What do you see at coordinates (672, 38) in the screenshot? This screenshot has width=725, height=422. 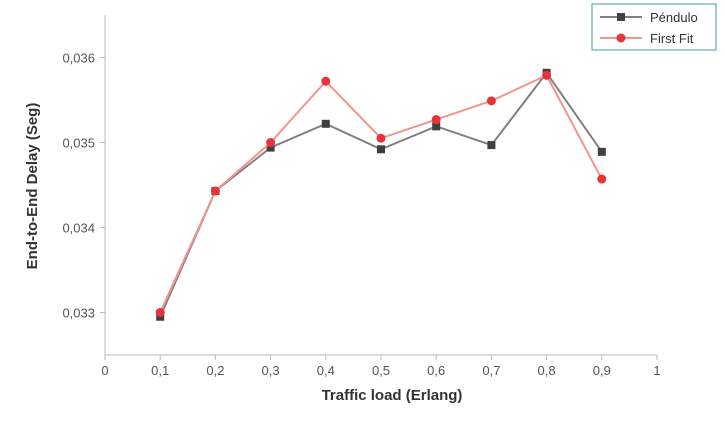 I see `legend-label: First Fit` at bounding box center [672, 38].